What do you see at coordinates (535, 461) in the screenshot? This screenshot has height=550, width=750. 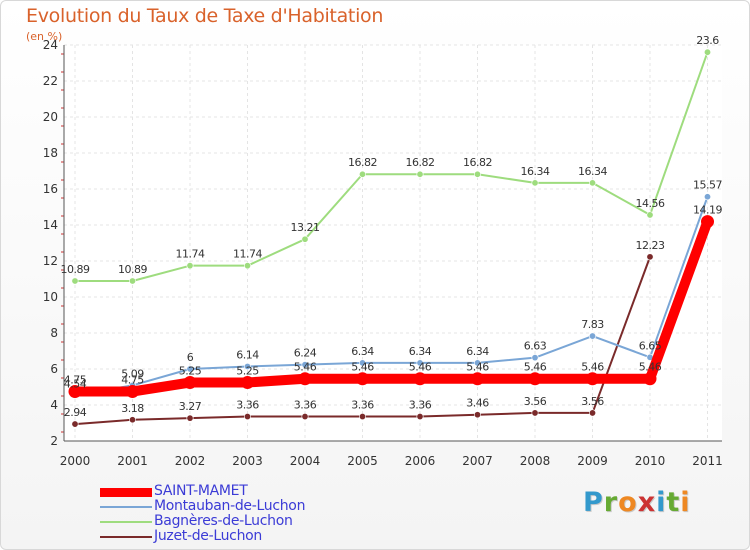 I see `x-tick-label: 2008` at bounding box center [535, 461].